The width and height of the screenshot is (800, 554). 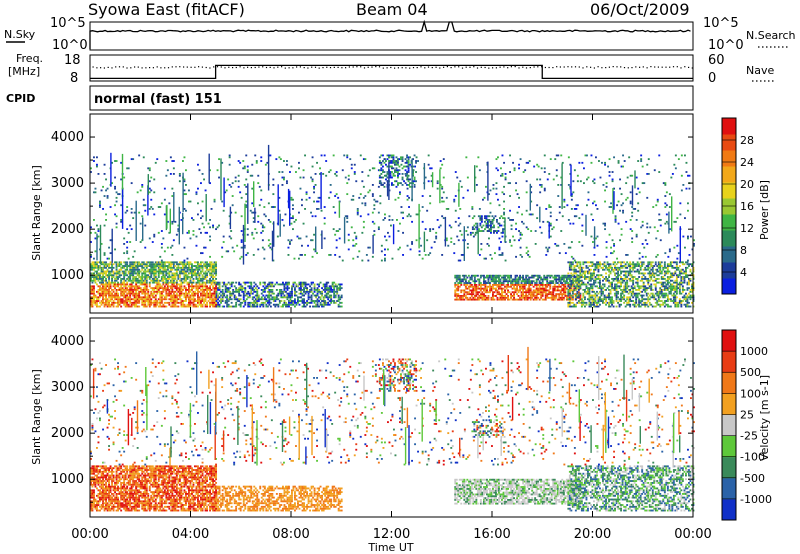 I want to click on nsearch-tick-bottom: 10^0, so click(x=726, y=45).